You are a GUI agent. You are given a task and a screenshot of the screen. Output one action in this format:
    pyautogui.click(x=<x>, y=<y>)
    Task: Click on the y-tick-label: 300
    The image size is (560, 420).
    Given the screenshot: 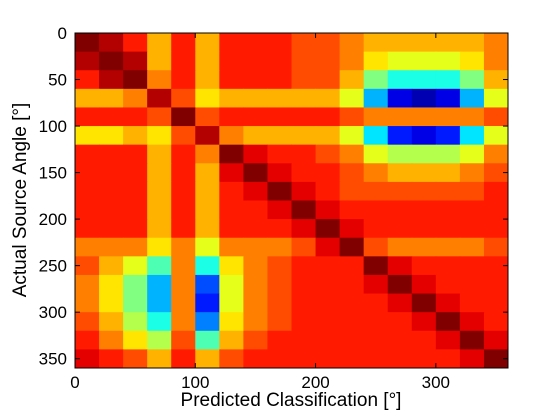 What is the action you would take?
    pyautogui.click(x=53, y=312)
    